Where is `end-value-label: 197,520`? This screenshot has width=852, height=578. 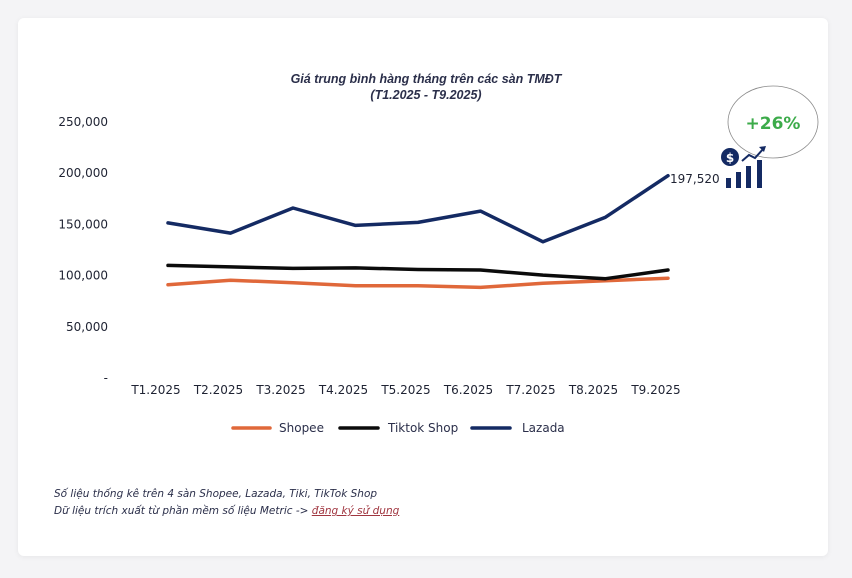
end-value-label: 197,520 is located at coordinates (695, 179).